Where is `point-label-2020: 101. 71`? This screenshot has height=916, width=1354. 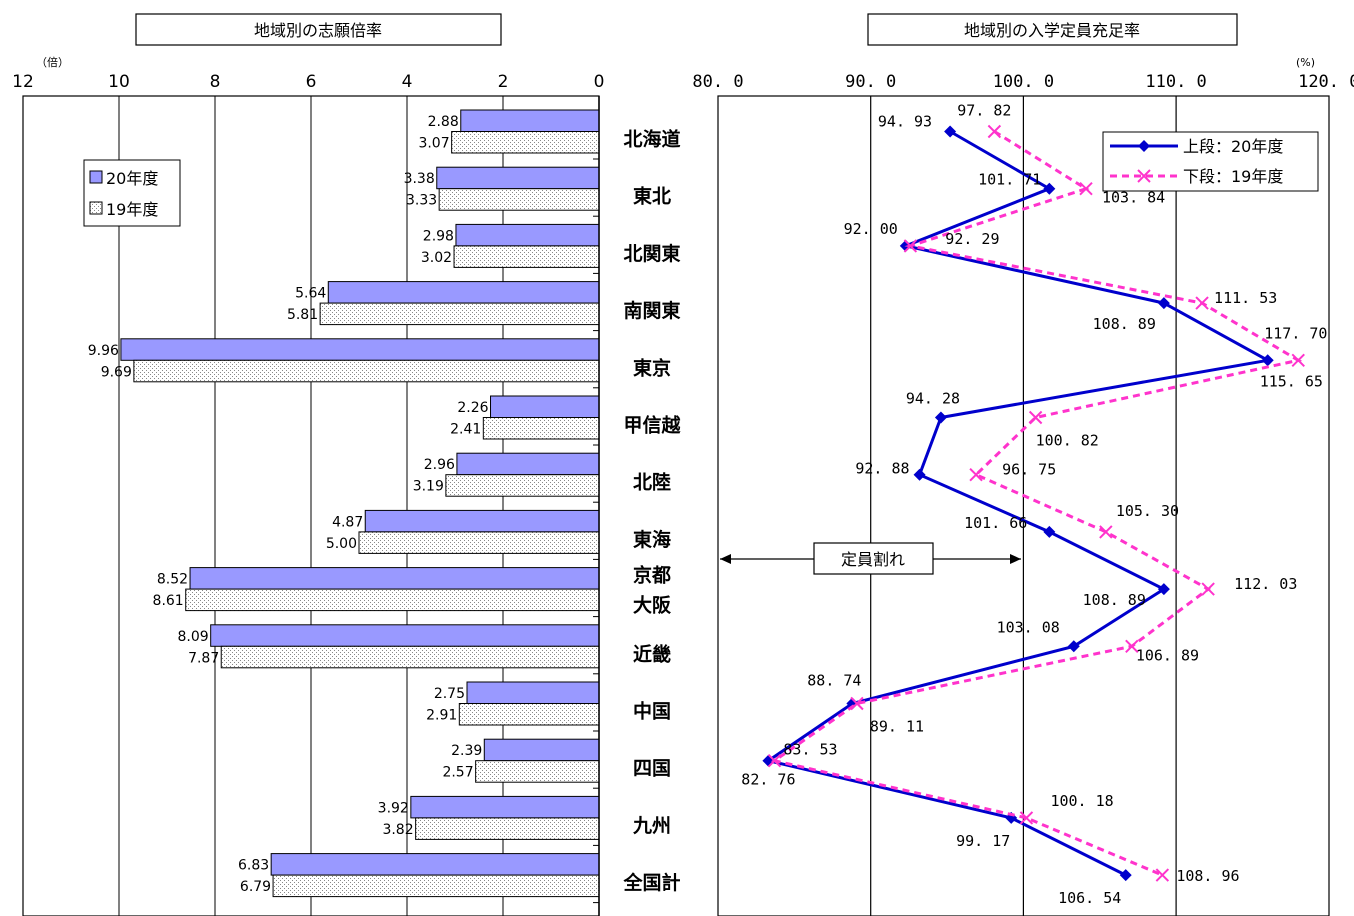
point-label-2020: 101. 71 is located at coordinates (1009, 180).